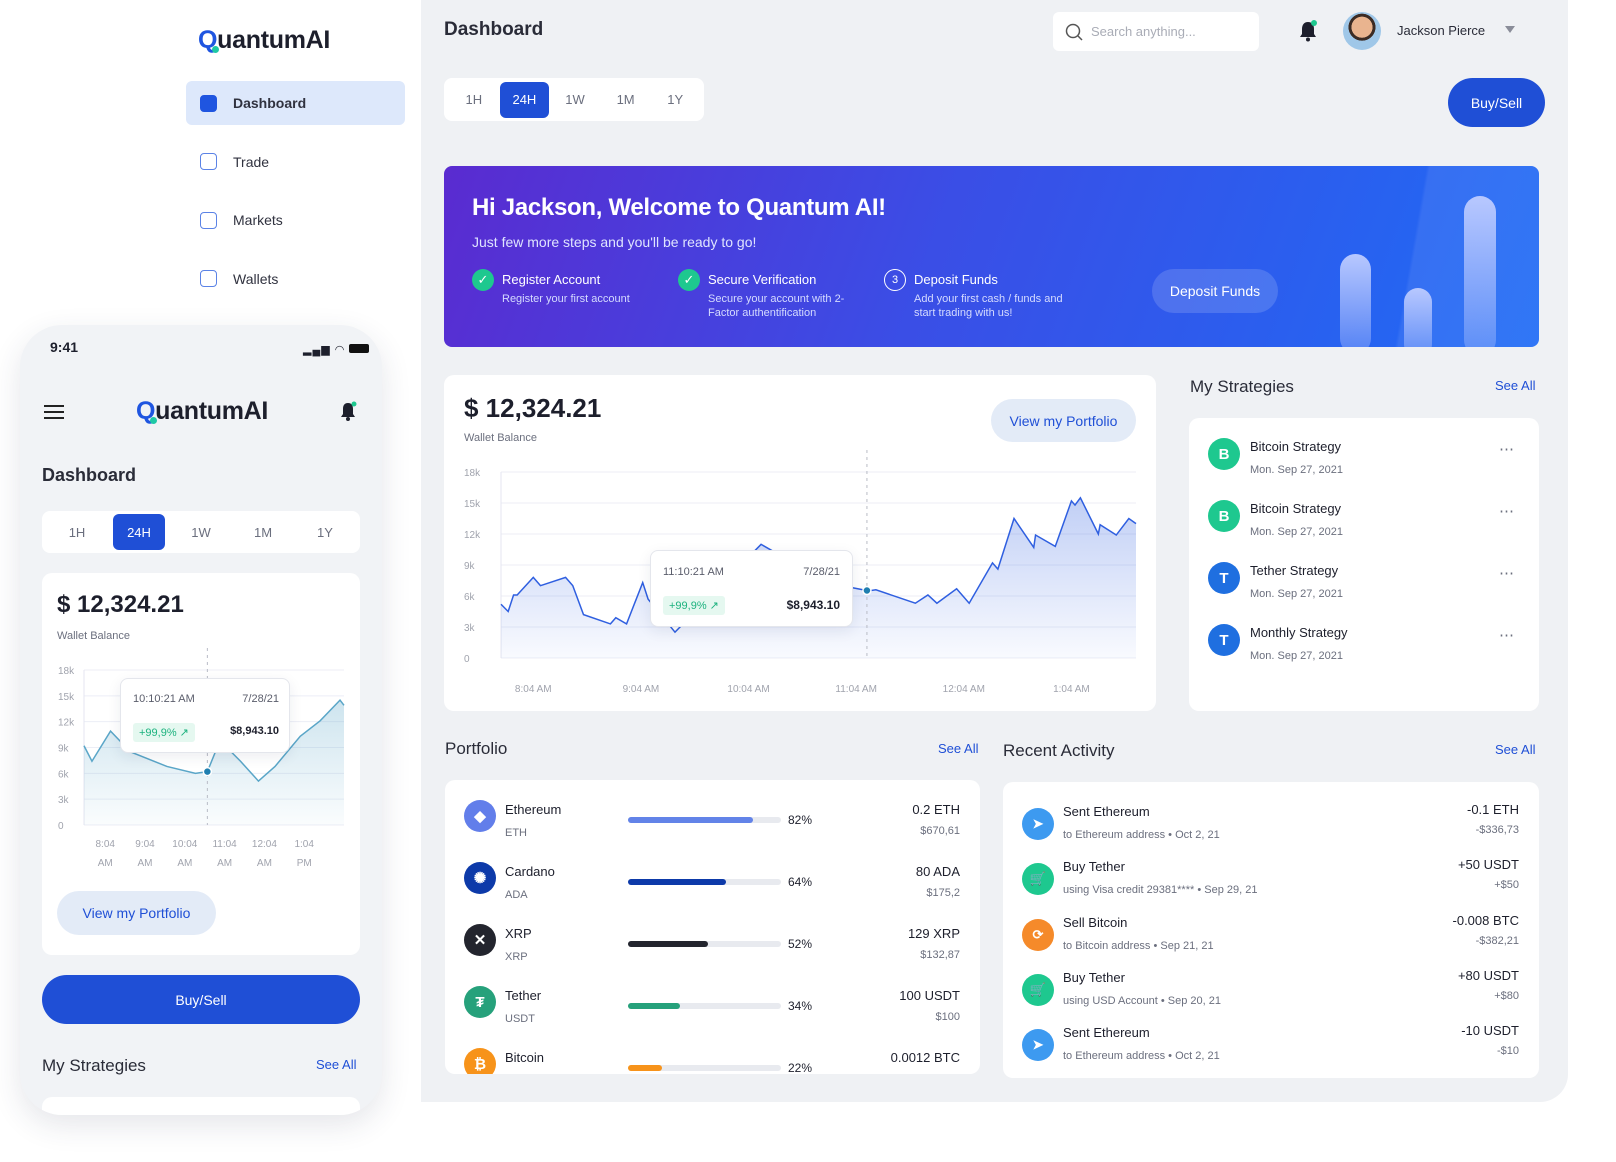 Image resolution: width=1616 pixels, height=1162 pixels. Describe the element at coordinates (533, 809) in the screenshot. I see `coin-name: Ethereum` at that location.